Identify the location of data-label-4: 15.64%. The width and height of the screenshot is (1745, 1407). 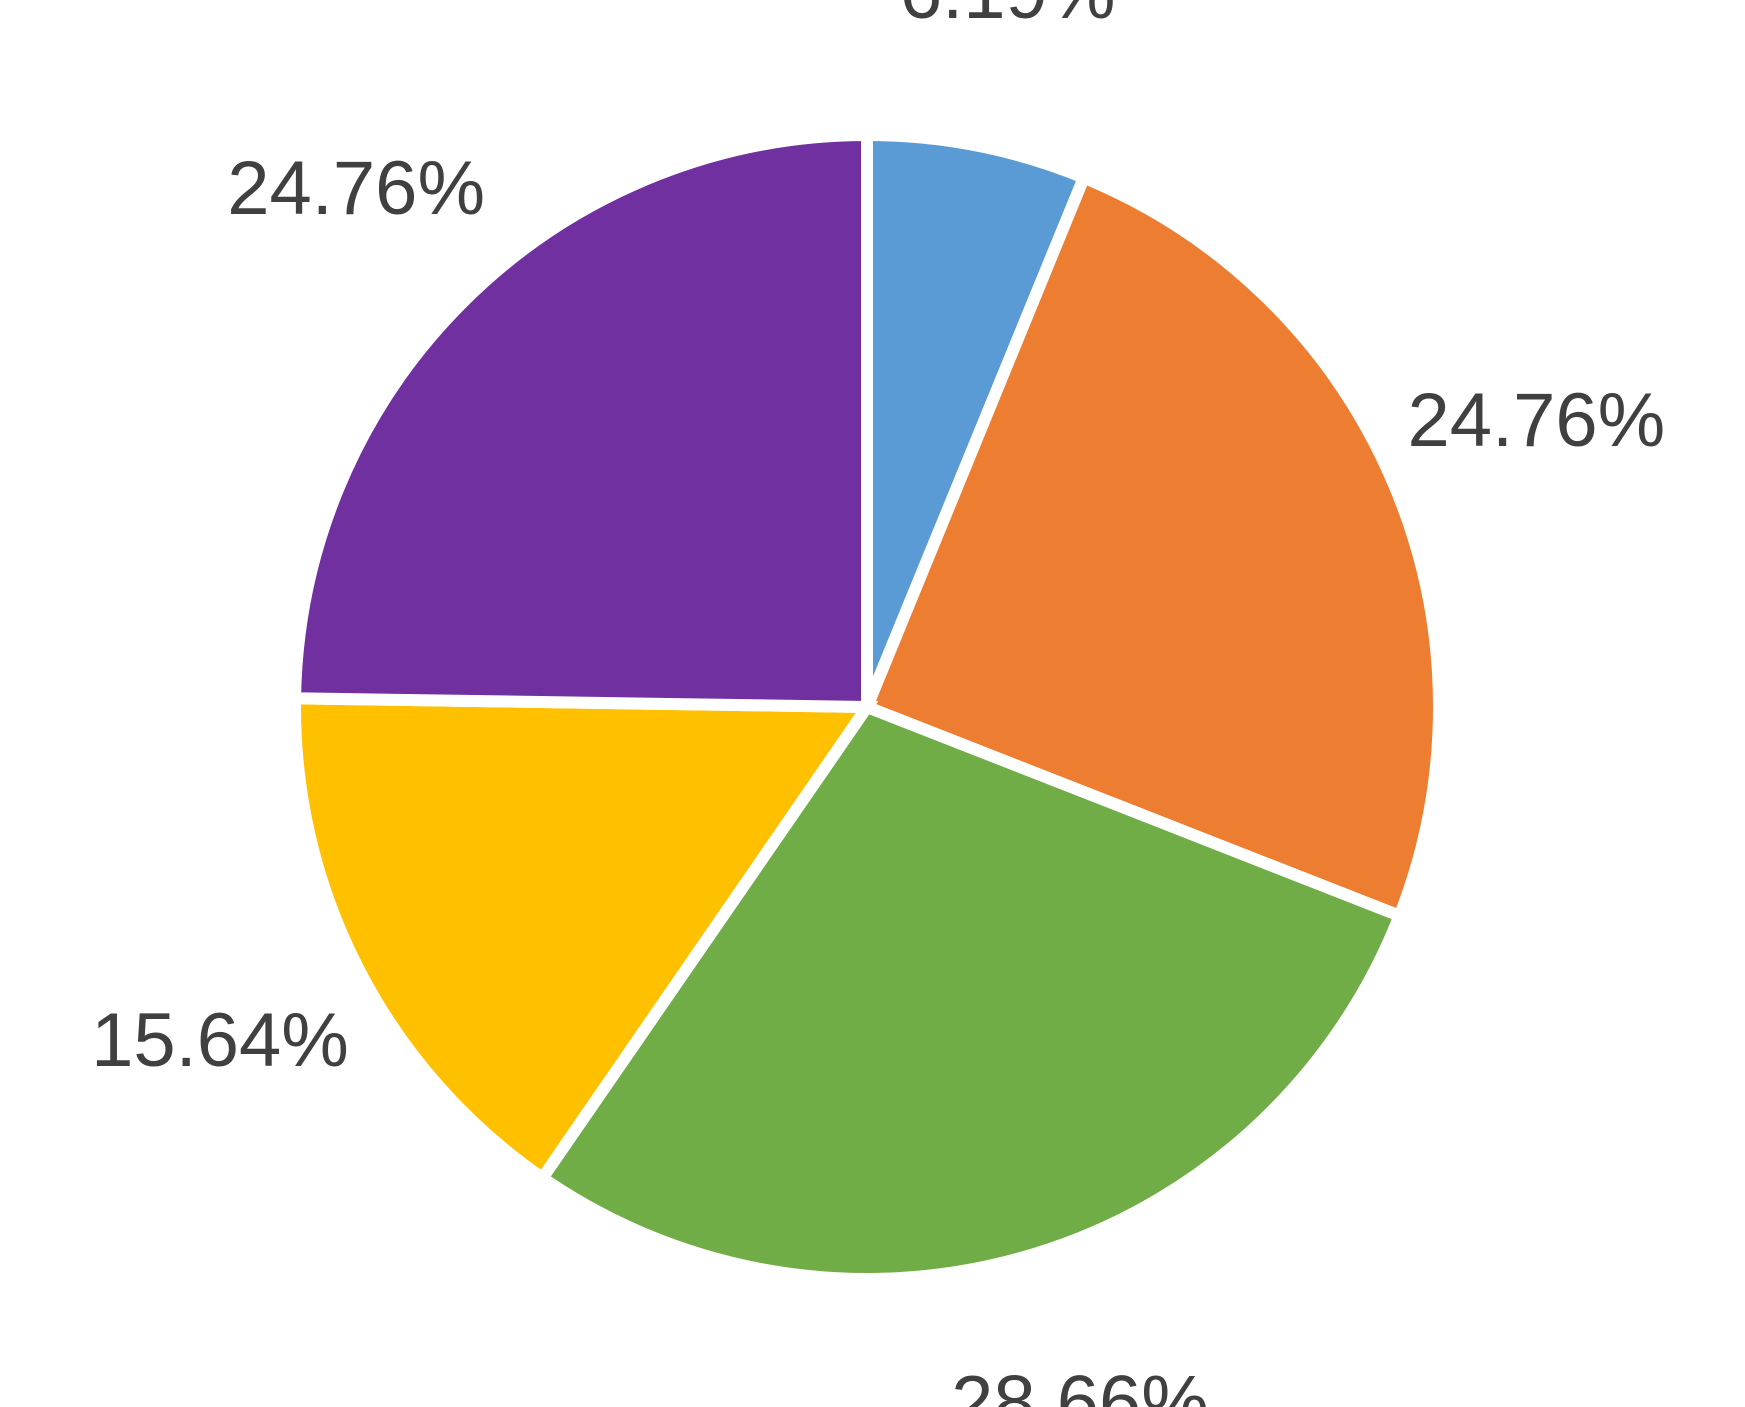
(220, 1040).